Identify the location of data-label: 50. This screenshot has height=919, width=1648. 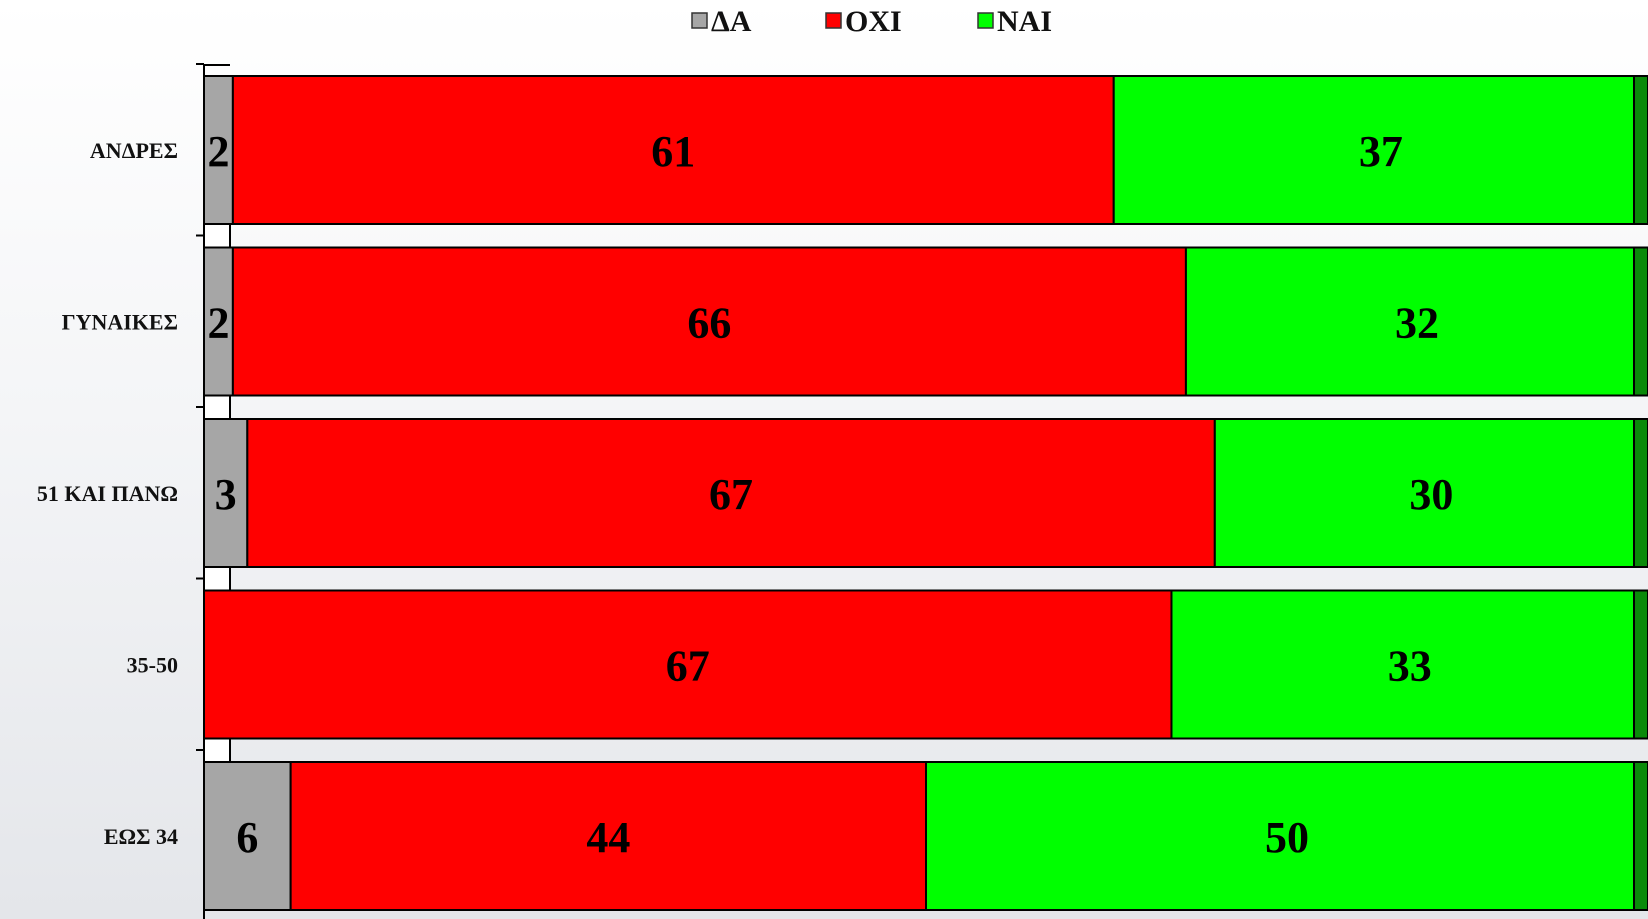
(1287, 837).